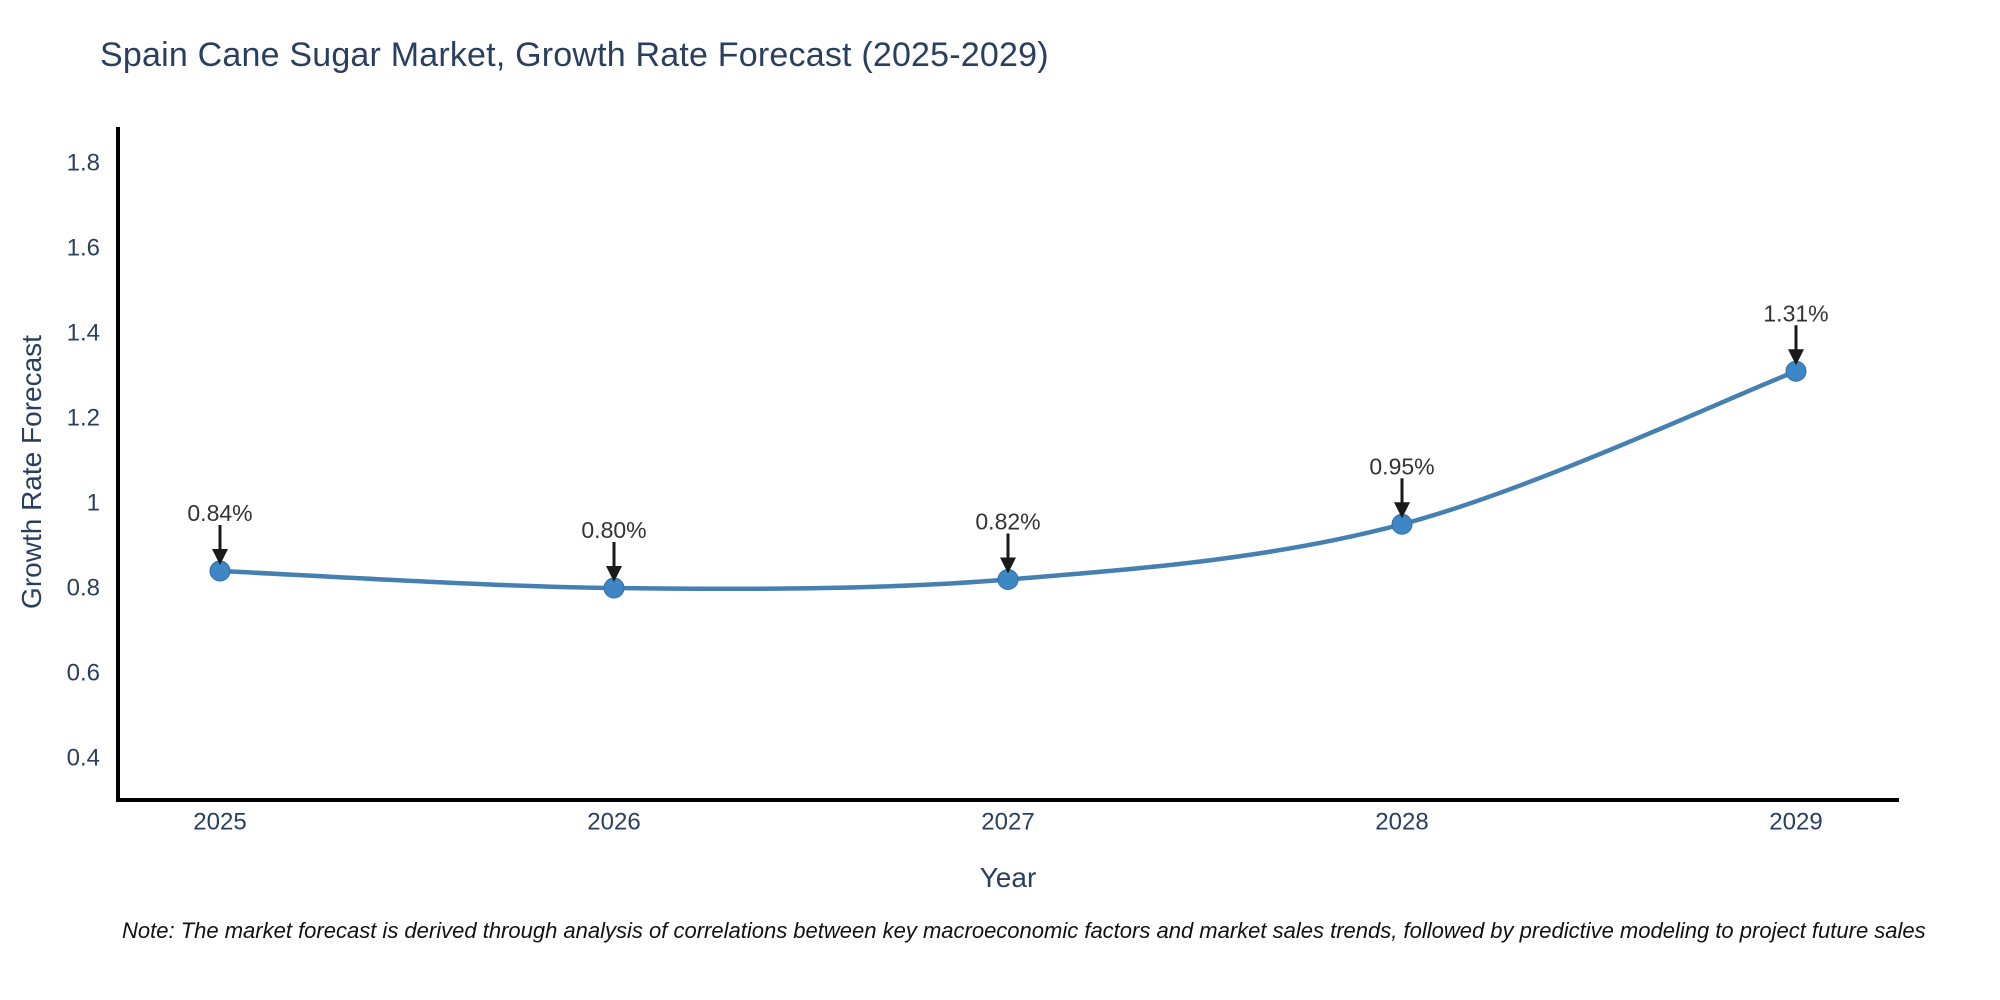 The image size is (2000, 1000). I want to click on x-tick-label: 2027, so click(1007, 822).